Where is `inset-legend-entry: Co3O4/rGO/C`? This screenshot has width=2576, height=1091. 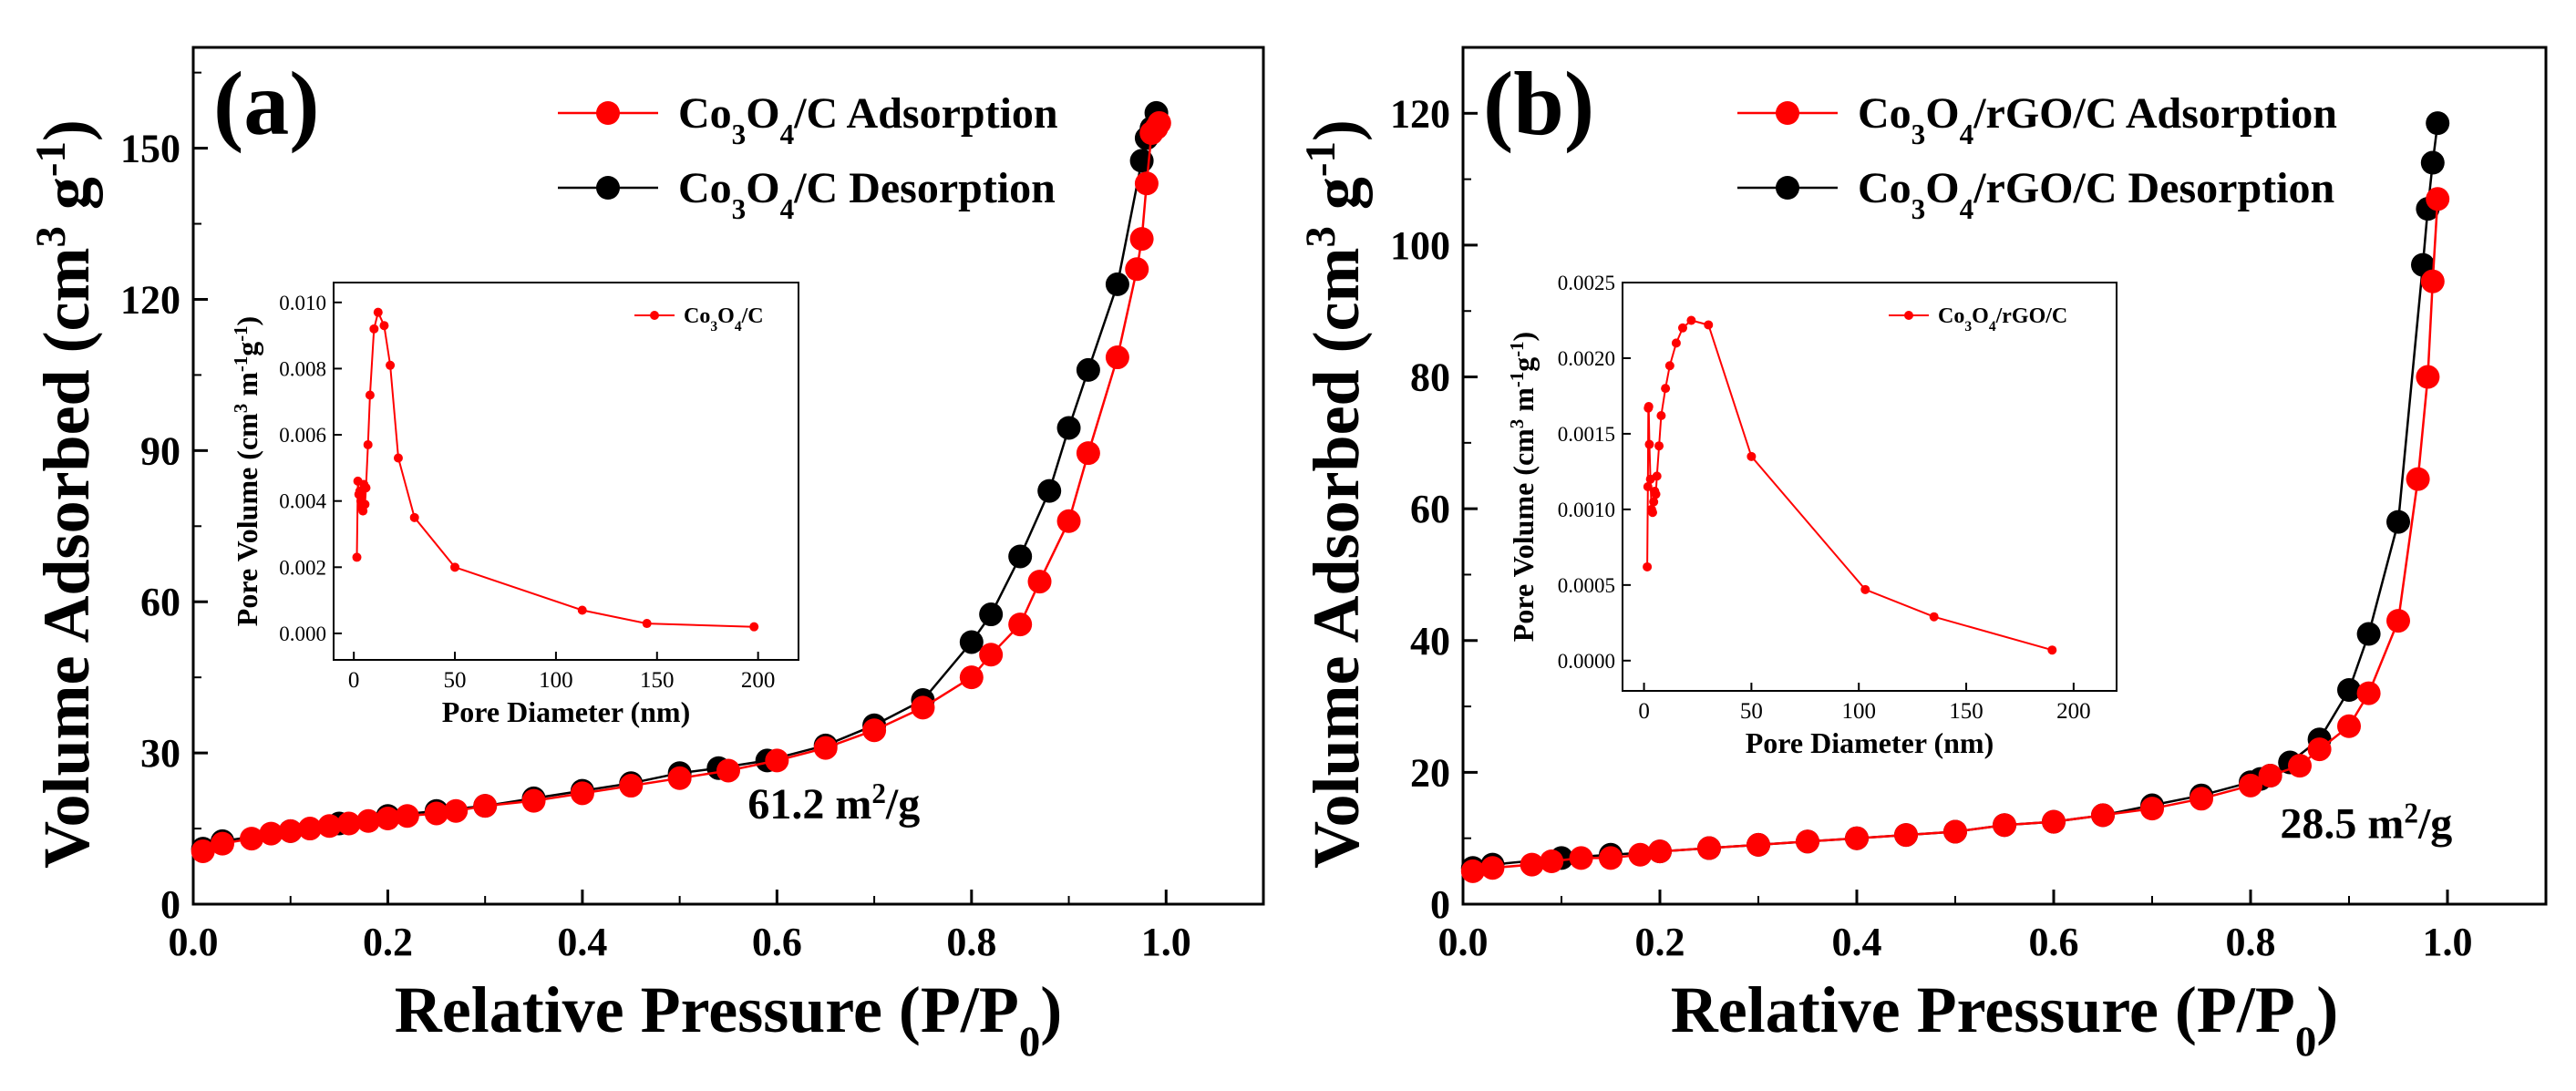
inset-legend-entry: Co3O4/rGO/C is located at coordinates (2003, 319).